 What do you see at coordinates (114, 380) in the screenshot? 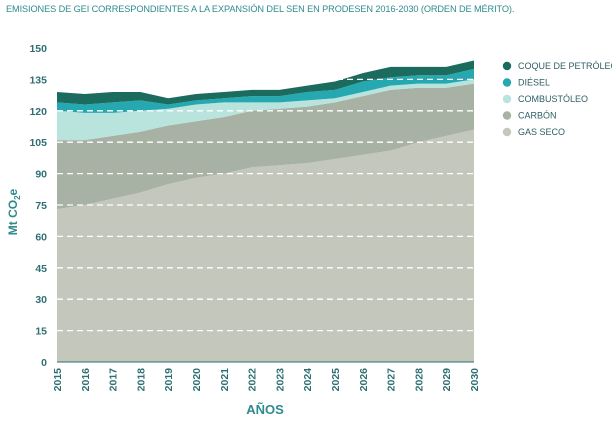
I see `x-tick-label: 2017` at bounding box center [114, 380].